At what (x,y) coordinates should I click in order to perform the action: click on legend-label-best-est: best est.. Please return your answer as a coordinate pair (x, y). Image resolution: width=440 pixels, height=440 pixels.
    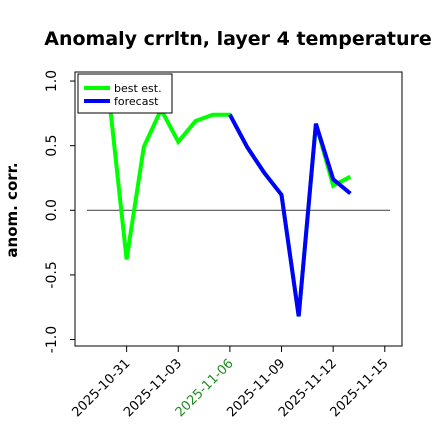
    Looking at the image, I should click on (138, 88).